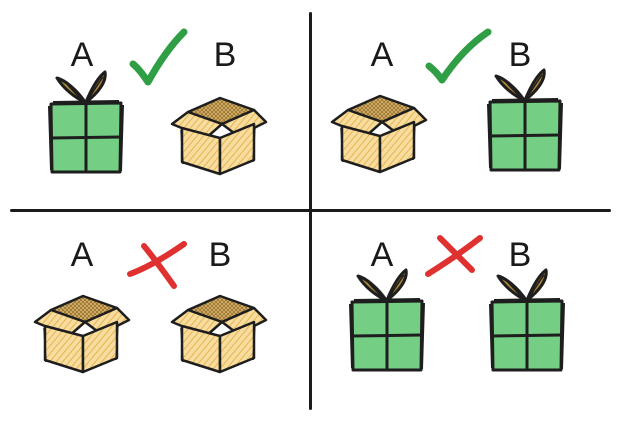 This screenshot has width=621, height=421. What do you see at coordinates (310, 210) in the screenshot?
I see `horizontal-divider` at bounding box center [310, 210].